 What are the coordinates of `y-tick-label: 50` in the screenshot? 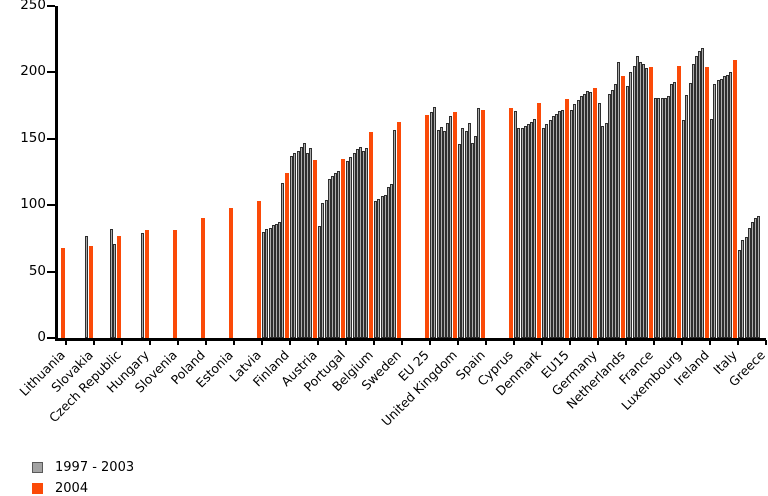 It's located at (37, 270).